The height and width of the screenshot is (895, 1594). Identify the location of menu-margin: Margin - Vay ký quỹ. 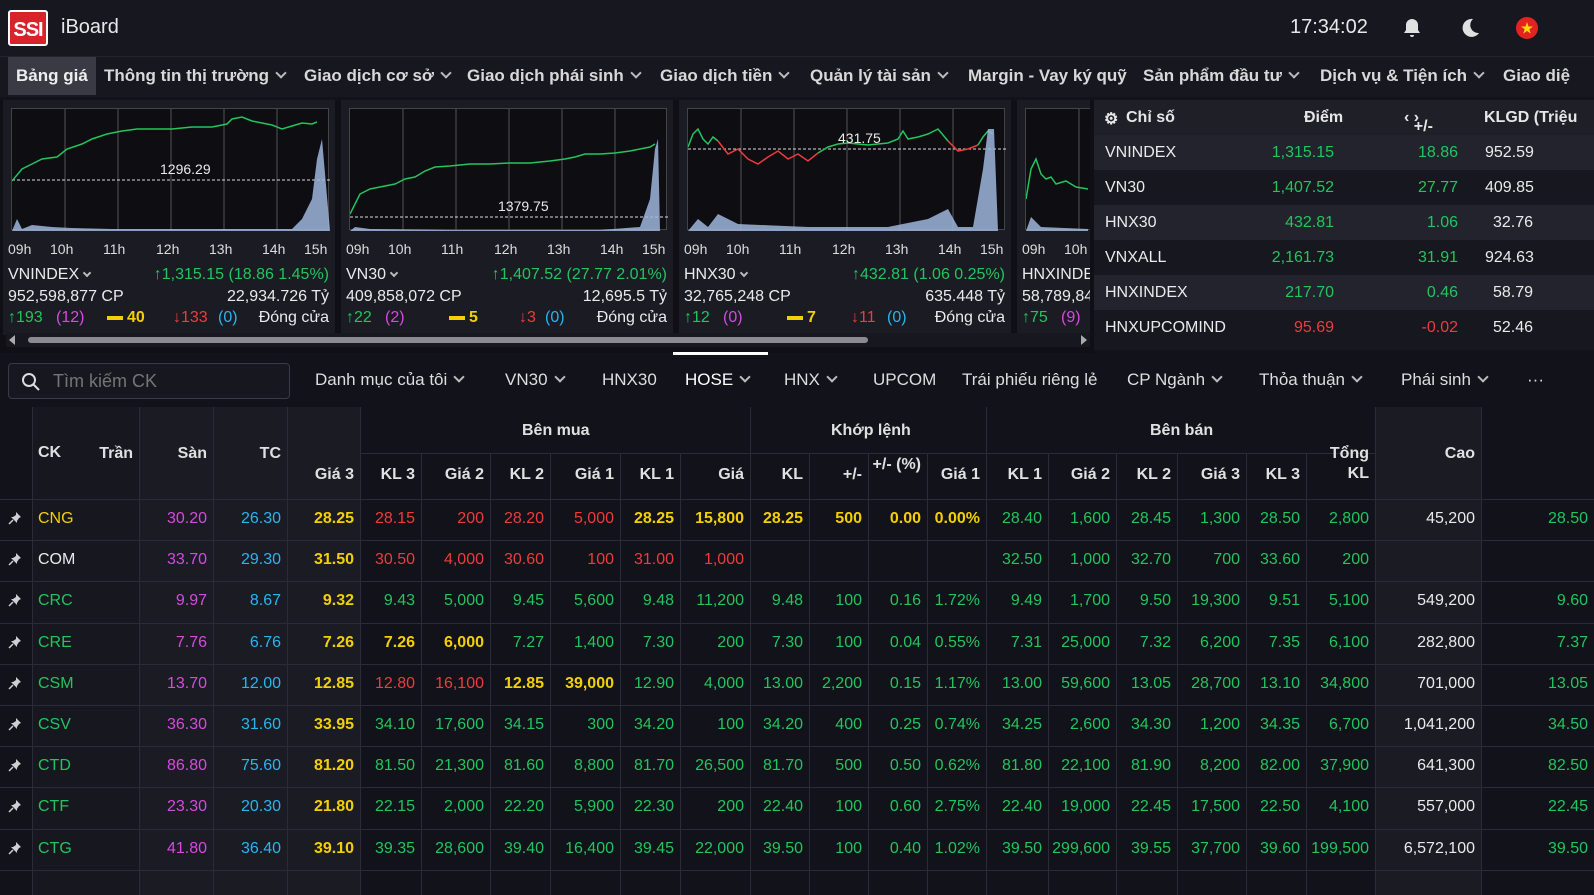
(1047, 75).